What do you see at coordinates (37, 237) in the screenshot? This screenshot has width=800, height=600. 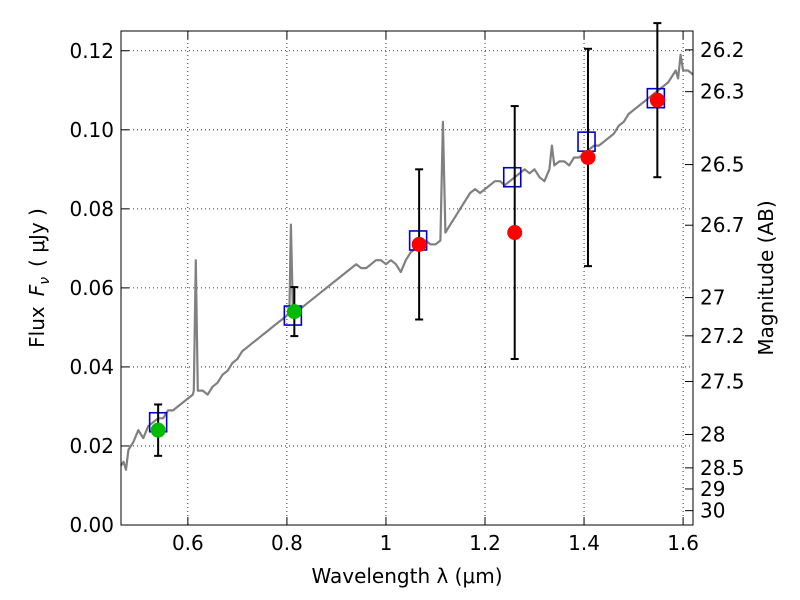 I see `y-axis-title-units: ( μJy )` at bounding box center [37, 237].